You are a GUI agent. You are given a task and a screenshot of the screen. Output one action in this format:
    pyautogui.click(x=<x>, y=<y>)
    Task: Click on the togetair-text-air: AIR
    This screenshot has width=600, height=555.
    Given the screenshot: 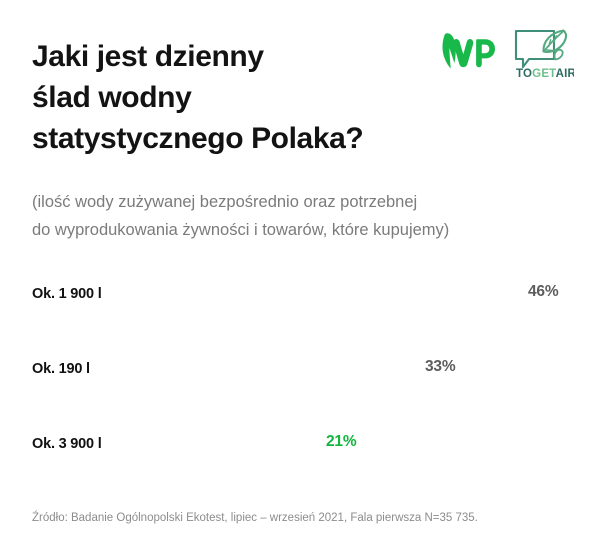 What is the action you would take?
    pyautogui.click(x=565, y=74)
    